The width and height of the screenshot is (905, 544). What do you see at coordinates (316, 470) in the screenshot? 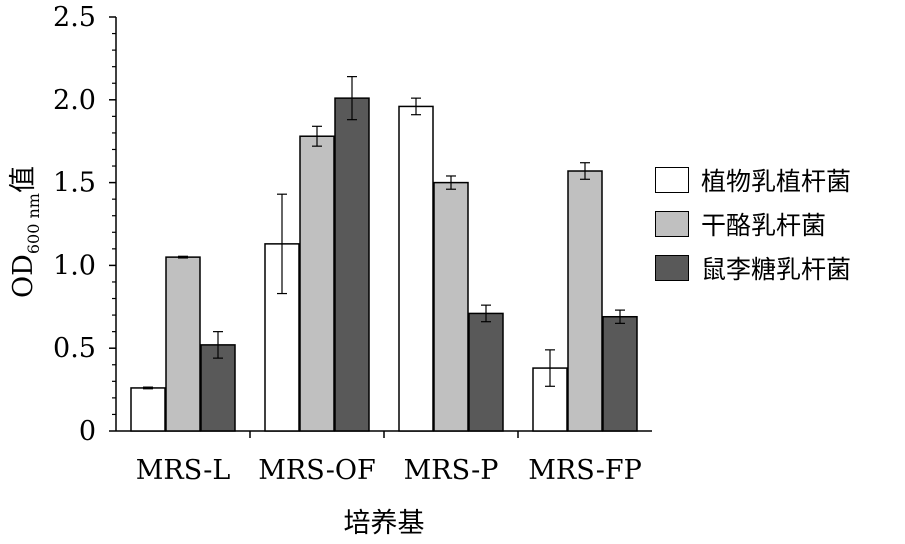
I see `x-tick-label: MRS-OF` at bounding box center [316, 470].